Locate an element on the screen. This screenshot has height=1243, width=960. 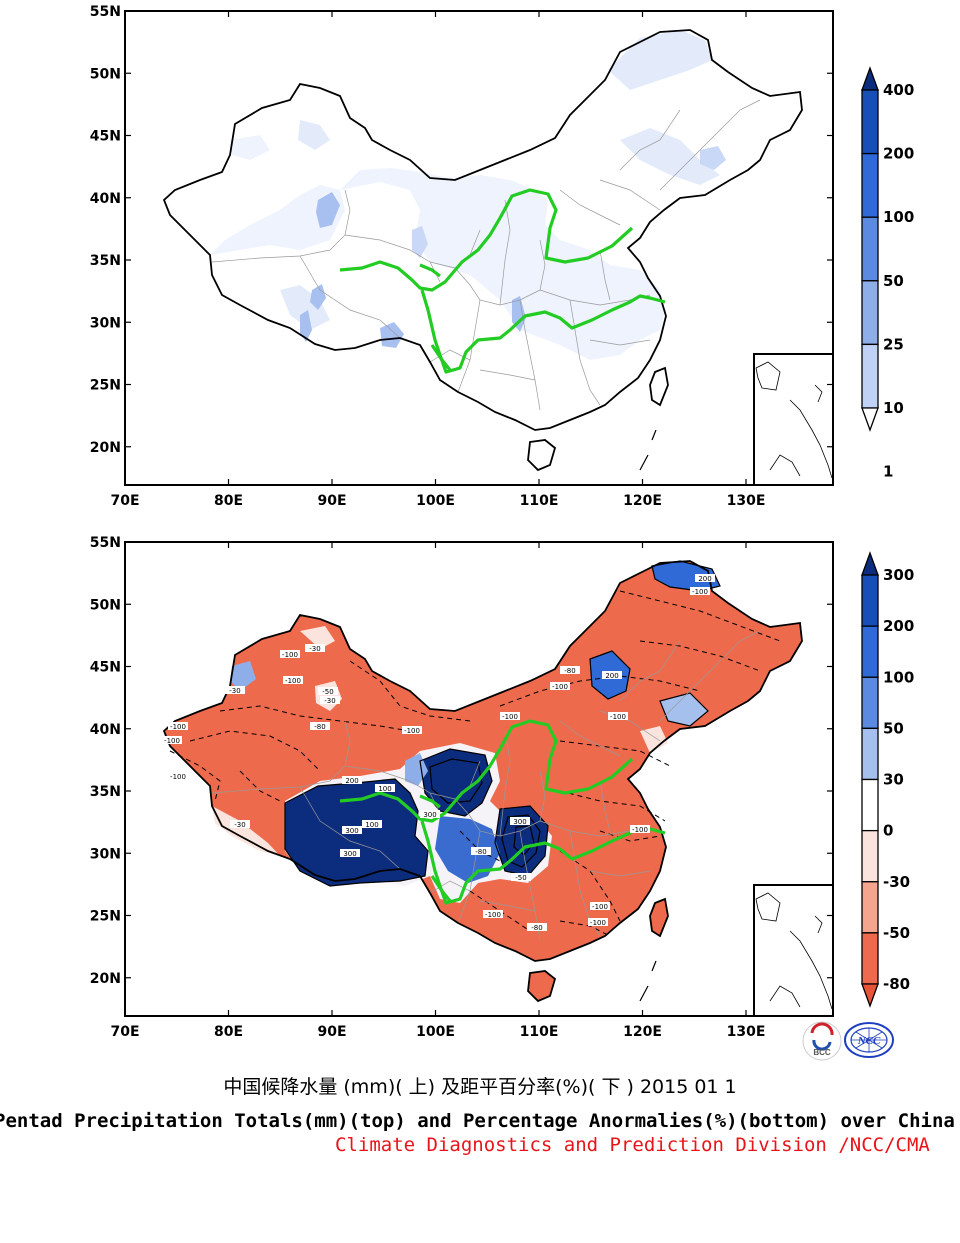
bottom-lat-label: 40N is located at coordinates (105, 730).